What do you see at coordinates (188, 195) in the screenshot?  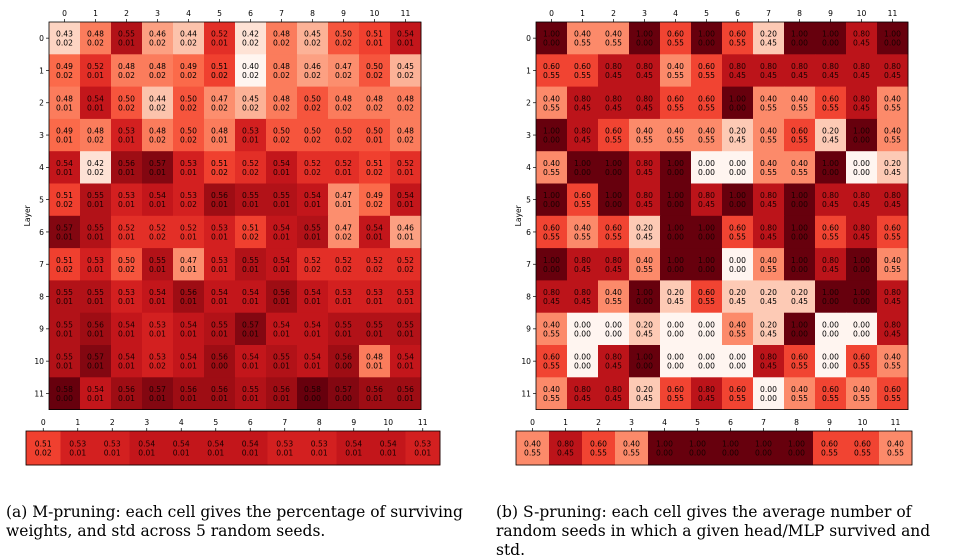 I see `cell-value-label: 0.53` at bounding box center [188, 195].